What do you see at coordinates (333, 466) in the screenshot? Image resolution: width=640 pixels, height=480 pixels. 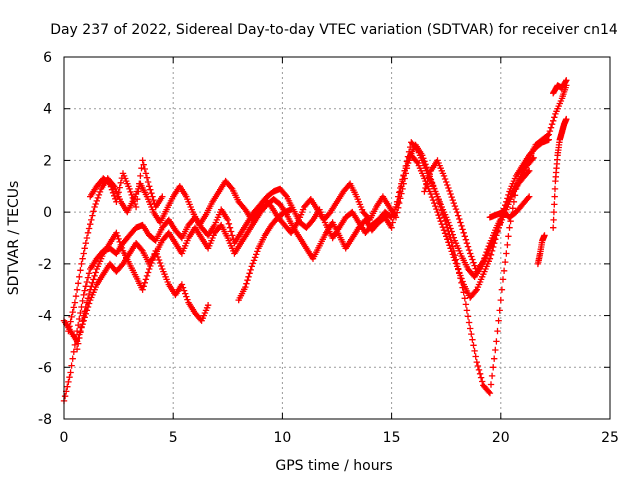 I see `x-axis-label: GPS time / hours` at bounding box center [333, 466].